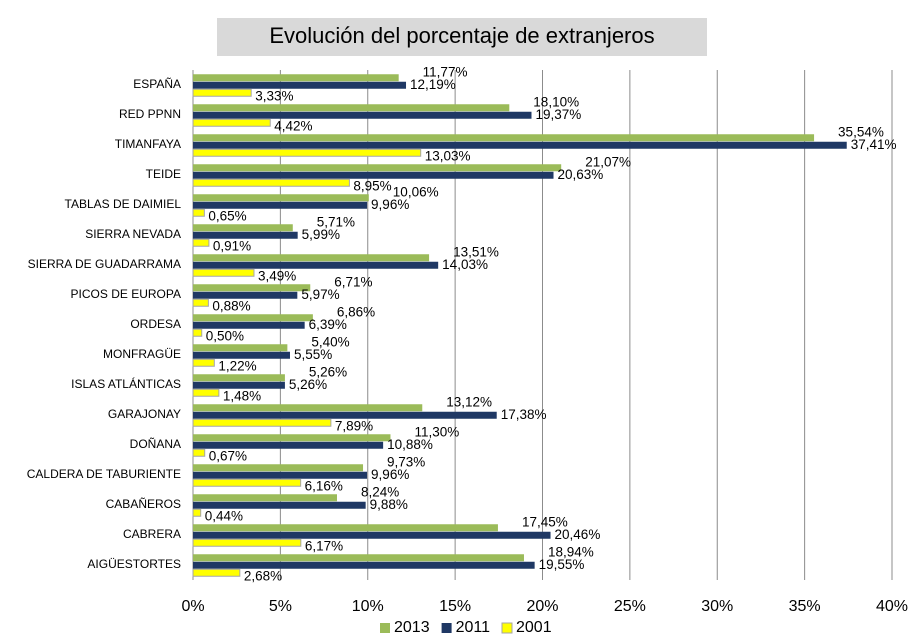 This screenshot has width=920, height=637. Describe the element at coordinates (242, 396) in the screenshot. I see `value-label: 1,48%` at that location.